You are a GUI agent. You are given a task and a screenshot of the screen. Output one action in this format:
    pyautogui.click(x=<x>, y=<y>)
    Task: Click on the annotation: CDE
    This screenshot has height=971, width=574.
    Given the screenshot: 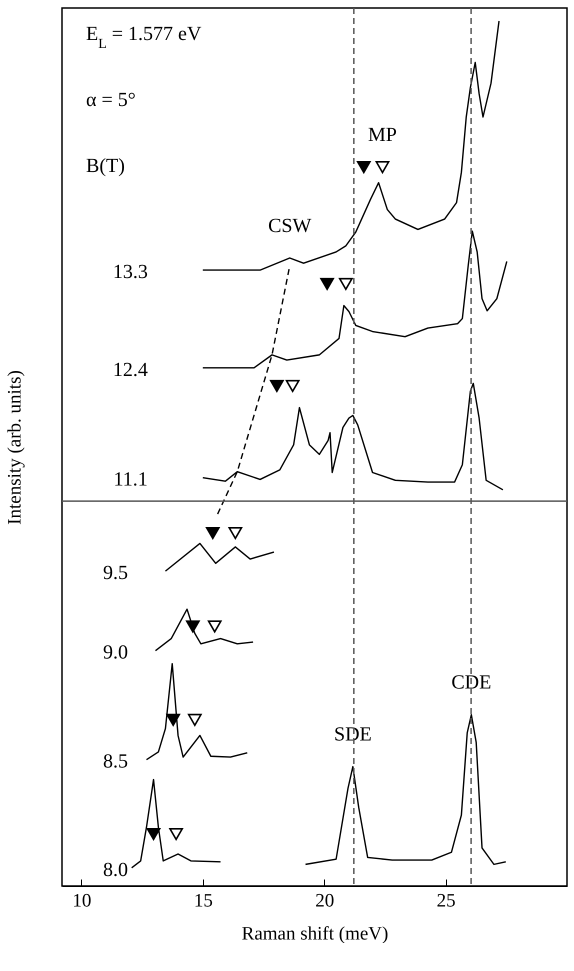 What is the action you would take?
    pyautogui.click(x=471, y=683)
    